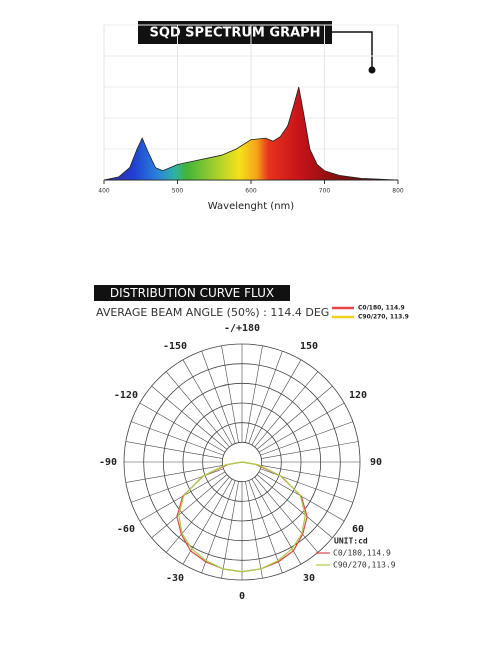  I want to click on legend-label: C0/180,114.9, so click(362, 553).